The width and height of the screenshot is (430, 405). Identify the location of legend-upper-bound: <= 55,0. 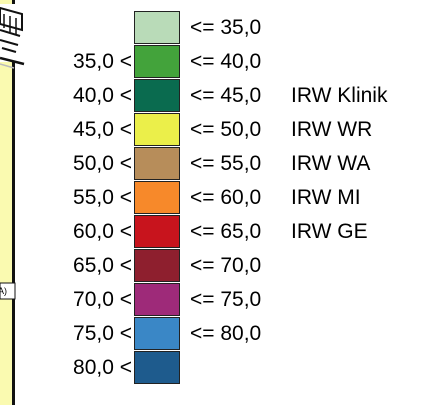
(226, 163).